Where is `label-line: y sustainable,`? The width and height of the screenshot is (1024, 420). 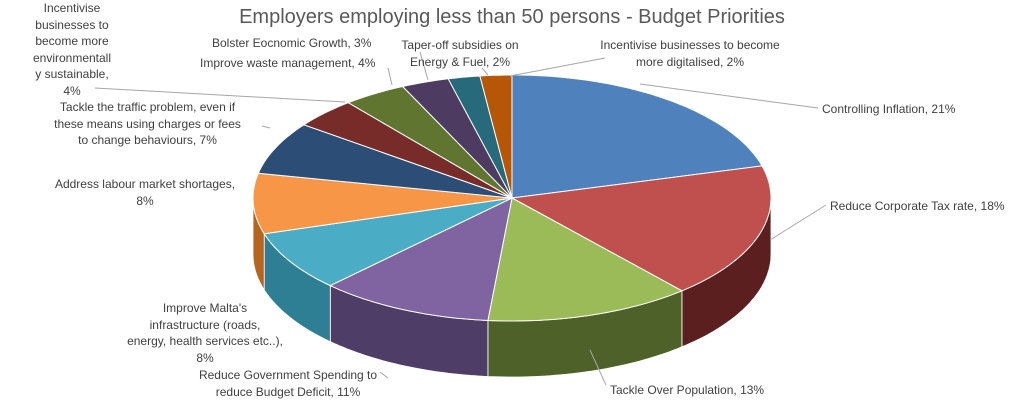
label-line: y sustainable, is located at coordinates (72, 74).